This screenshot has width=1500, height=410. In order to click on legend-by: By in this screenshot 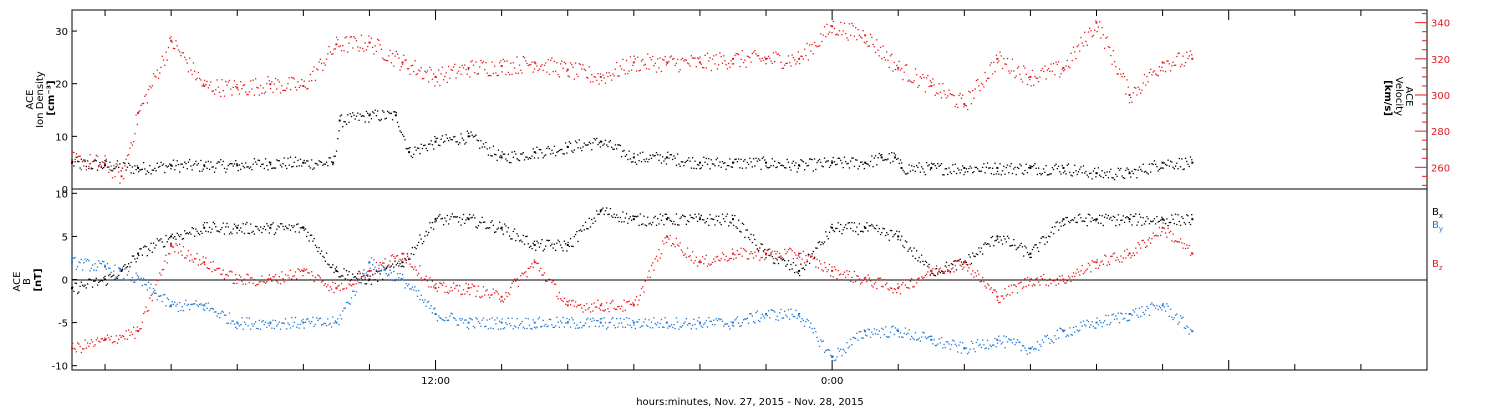, I will do `click(1437, 226)`.